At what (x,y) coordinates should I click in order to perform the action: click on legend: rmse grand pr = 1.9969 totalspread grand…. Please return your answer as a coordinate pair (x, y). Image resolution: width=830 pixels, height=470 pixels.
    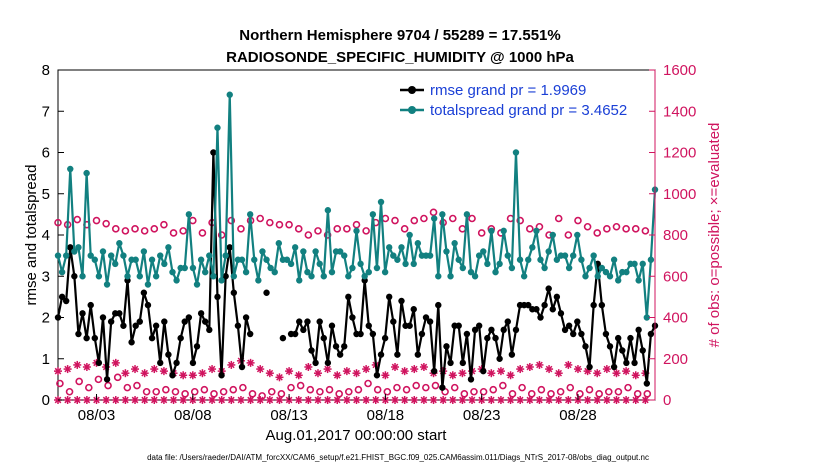
    Looking at the image, I should click on (513, 100).